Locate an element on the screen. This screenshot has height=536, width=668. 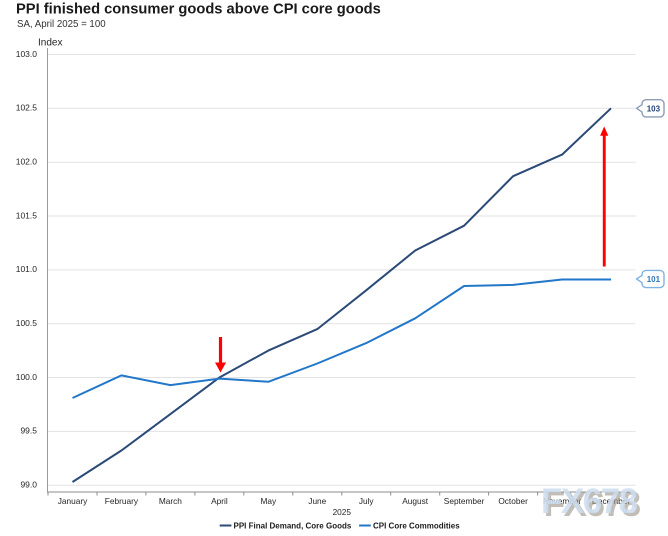
svg-text: Index is located at coordinates (50, 43).